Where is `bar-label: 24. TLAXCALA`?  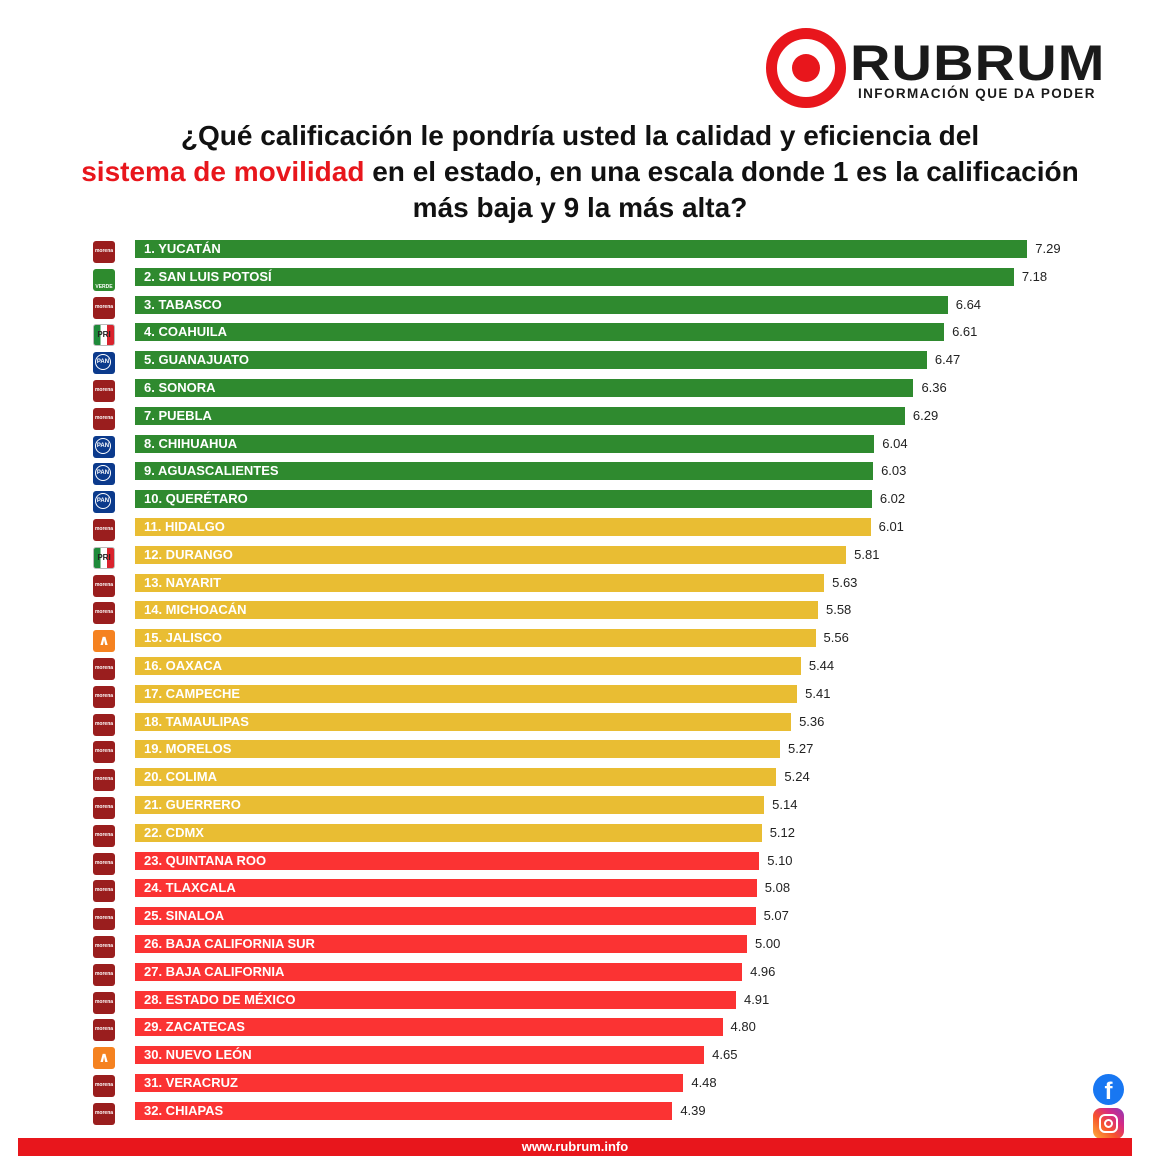
bar-label: 24. TLAXCALA is located at coordinates (190, 888).